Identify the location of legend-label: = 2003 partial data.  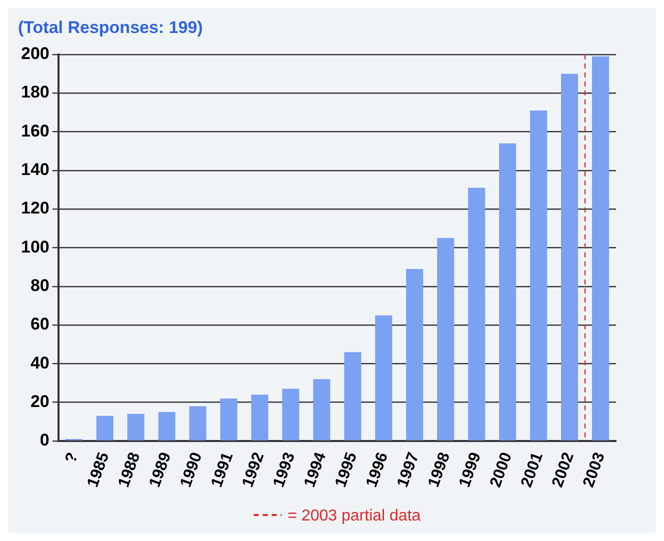
(354, 515).